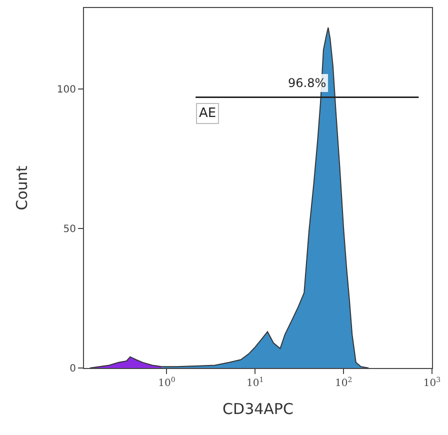 Image resolution: width=448 pixels, height=435 pixels. I want to click on annotation: AE, so click(207, 113).